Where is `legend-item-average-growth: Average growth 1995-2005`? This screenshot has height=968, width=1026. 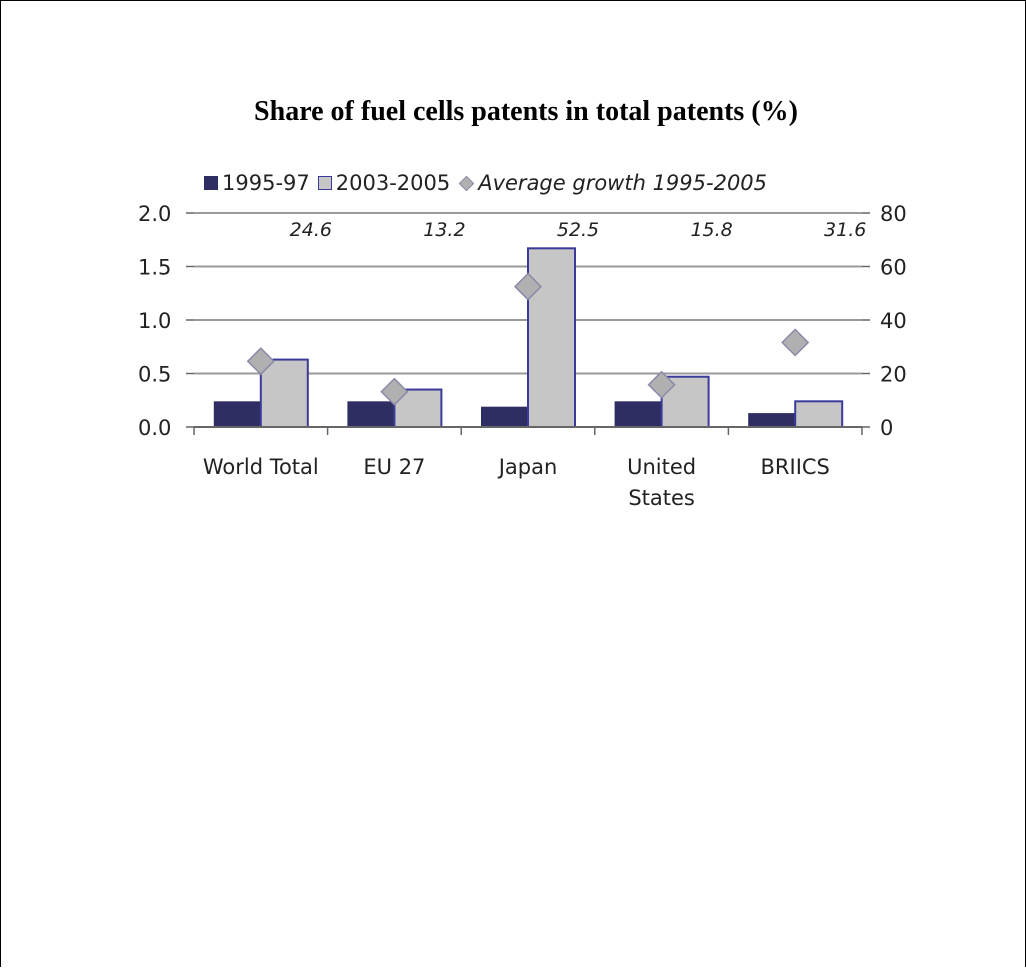
legend-item-average-growth: Average growth 1995-2005 is located at coordinates (612, 183).